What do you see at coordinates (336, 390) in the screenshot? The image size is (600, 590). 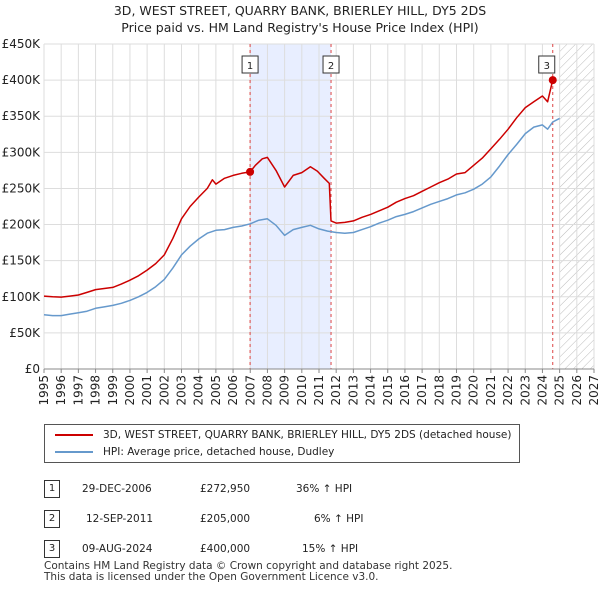 I see `x-tick-label: 2012` at bounding box center [336, 390].